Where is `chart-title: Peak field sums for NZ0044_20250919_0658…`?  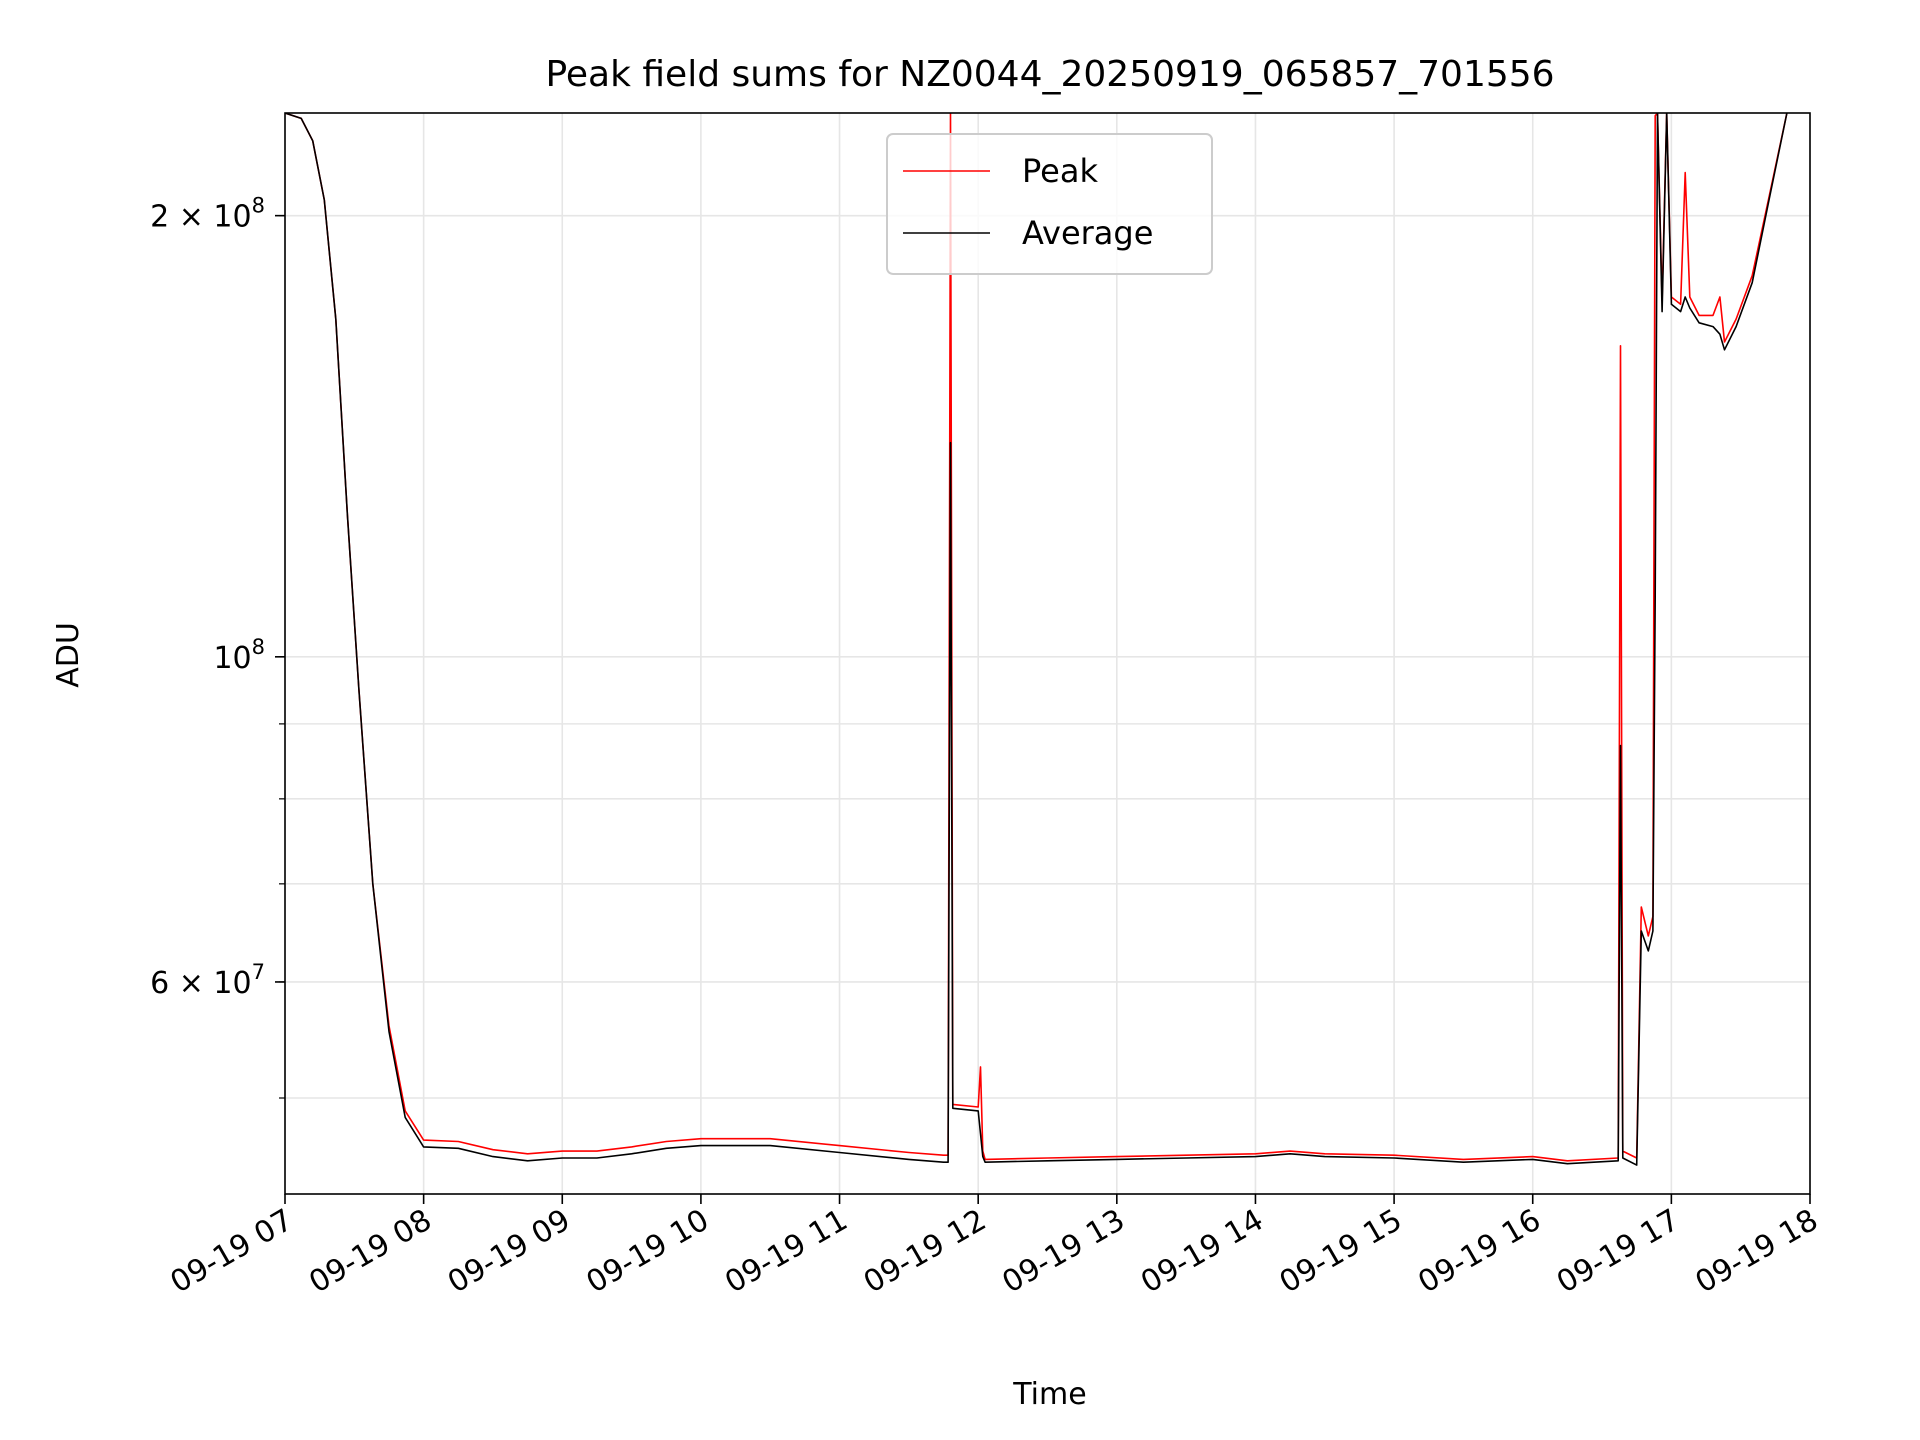 chart-title: Peak field sums for NZ0044_20250919_0658… is located at coordinates (1049, 74).